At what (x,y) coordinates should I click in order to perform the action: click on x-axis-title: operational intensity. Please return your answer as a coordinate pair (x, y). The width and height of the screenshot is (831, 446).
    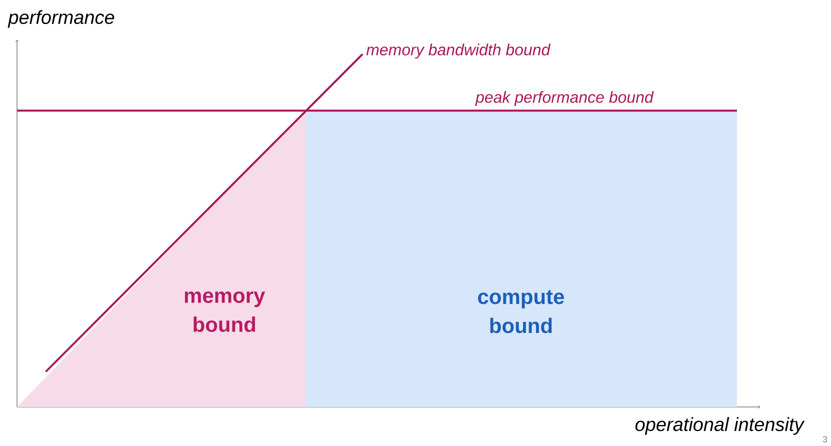
    Looking at the image, I should click on (720, 426).